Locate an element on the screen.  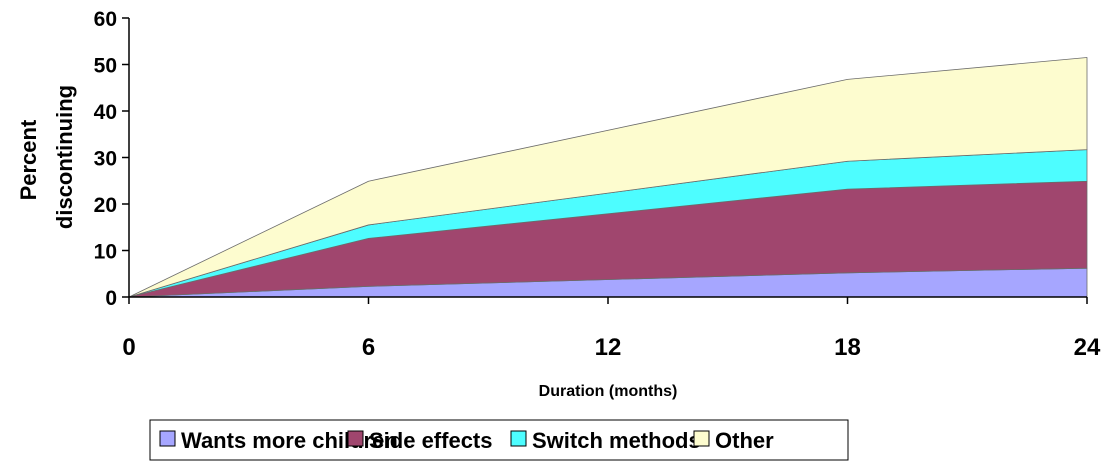
y-axis-ticks: 0 10 20 30 40 50 60 is located at coordinates (111, 159).